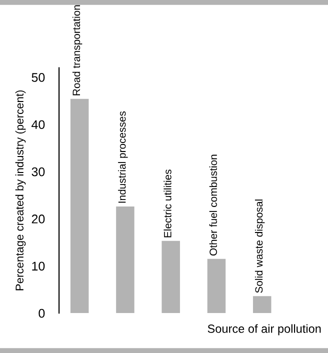  Describe the element at coordinates (38, 266) in the screenshot. I see `y-tick-label: 10` at that location.